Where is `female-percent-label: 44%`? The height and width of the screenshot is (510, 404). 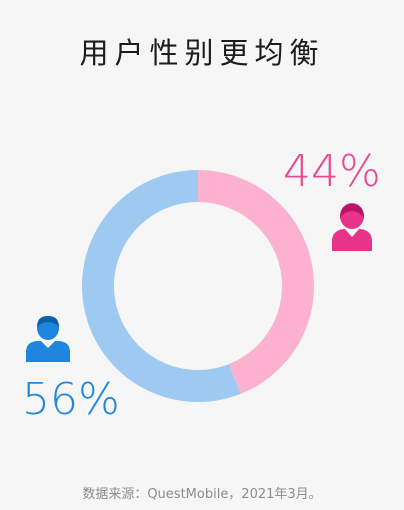 female-percent-label: 44% is located at coordinates (332, 171).